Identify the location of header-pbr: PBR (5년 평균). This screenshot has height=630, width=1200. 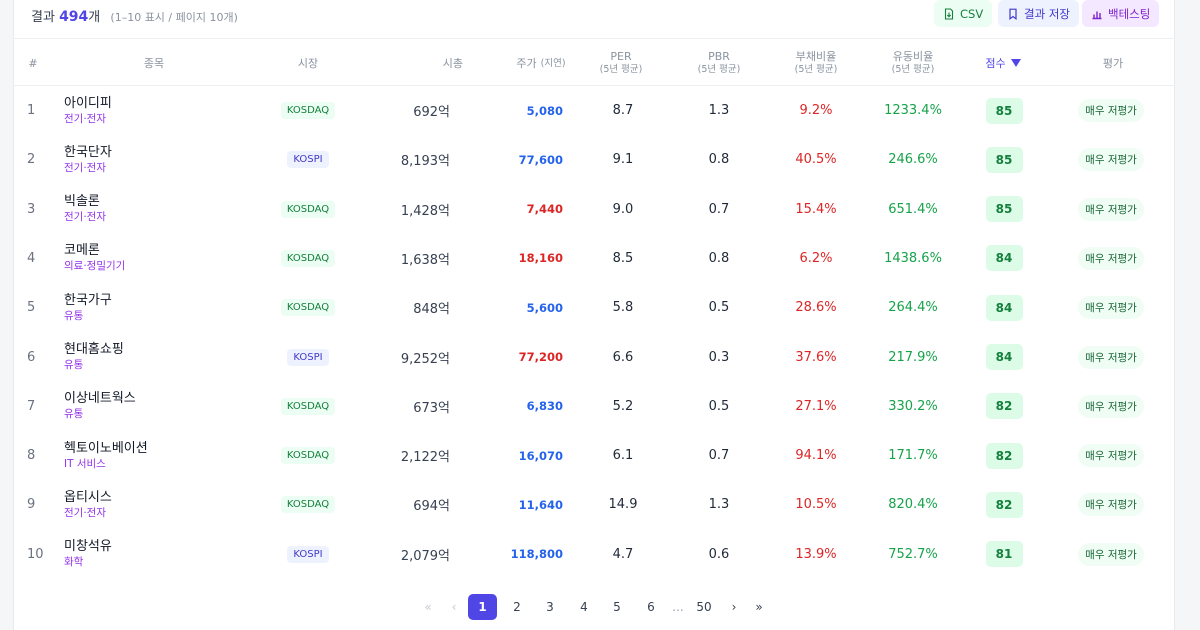
(719, 63).